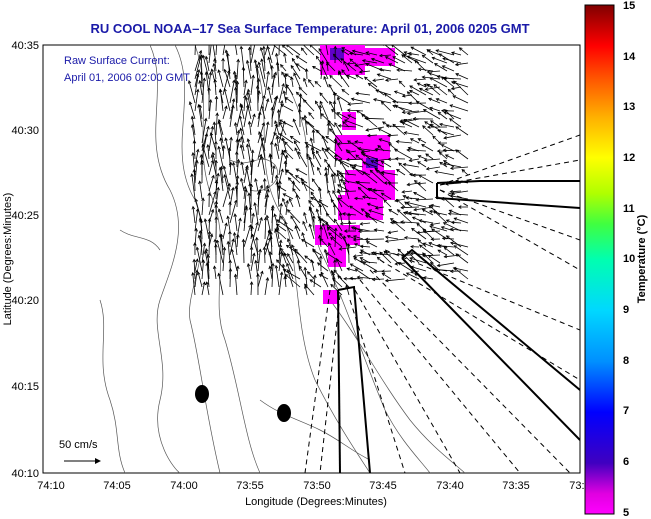 The image size is (651, 519). I want to click on y-tick: 40:15, so click(25, 387).